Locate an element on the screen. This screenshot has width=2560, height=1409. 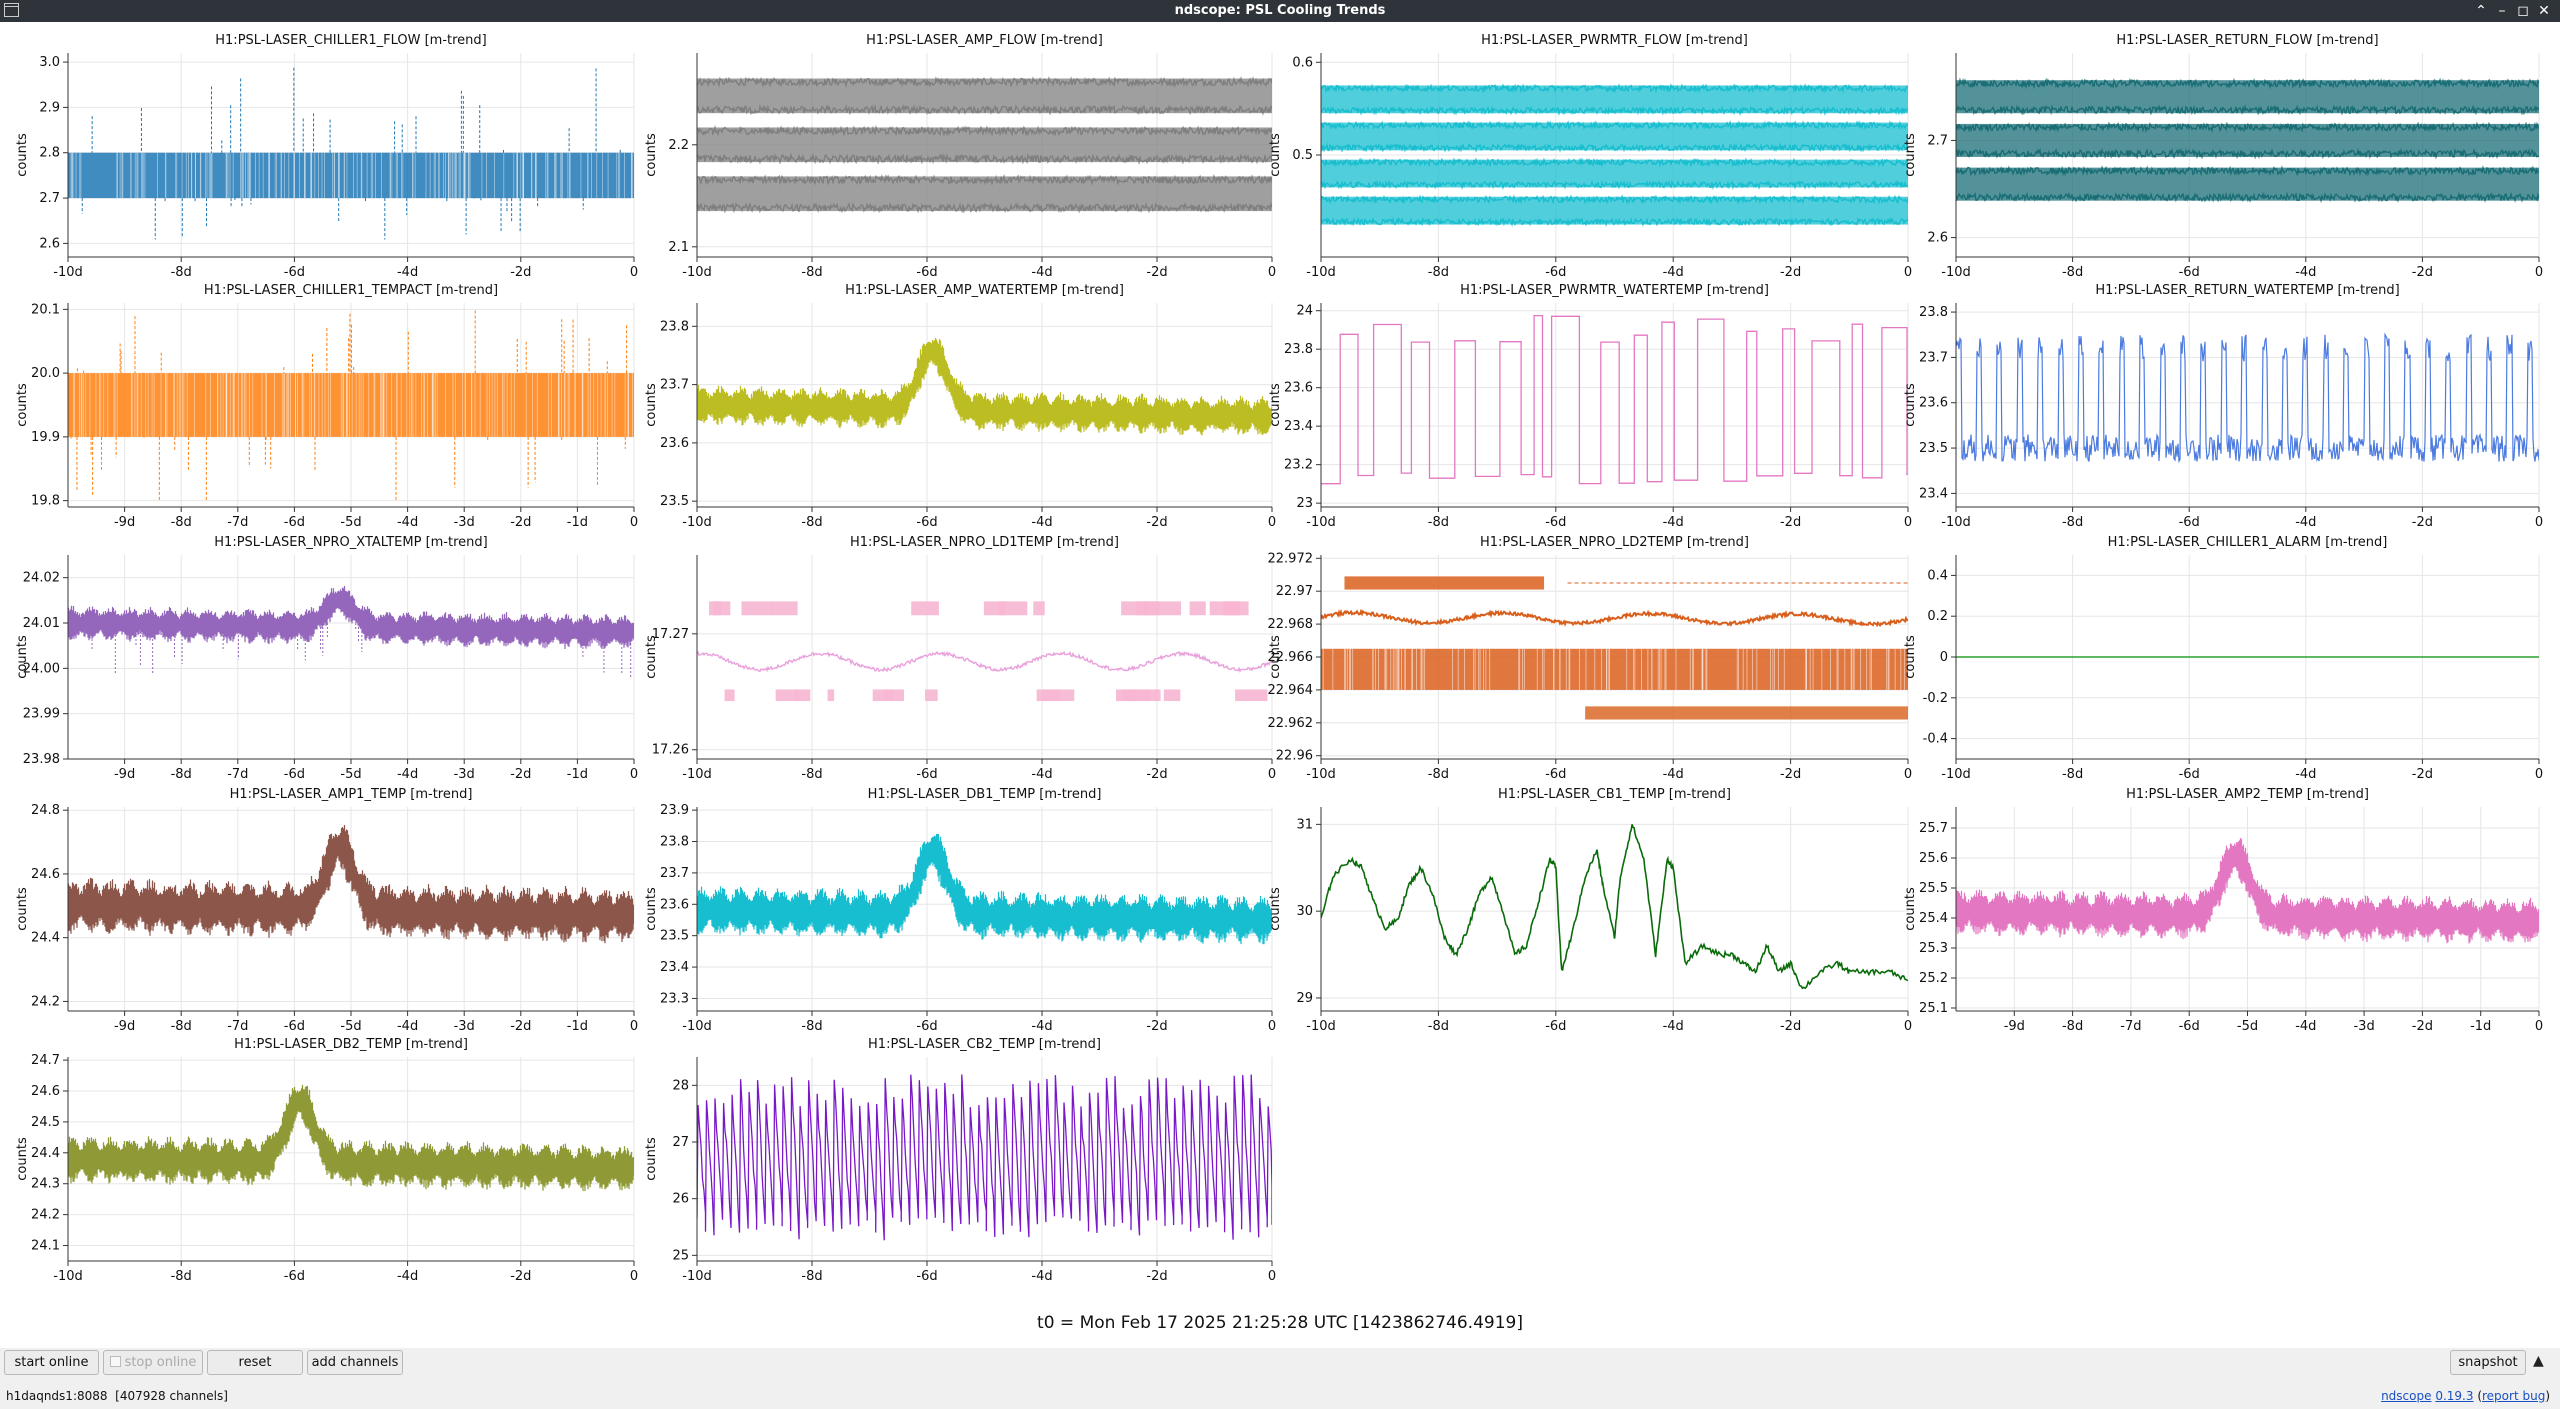
y-axis-label-cb1-temp: counts is located at coordinates (1275, 909).